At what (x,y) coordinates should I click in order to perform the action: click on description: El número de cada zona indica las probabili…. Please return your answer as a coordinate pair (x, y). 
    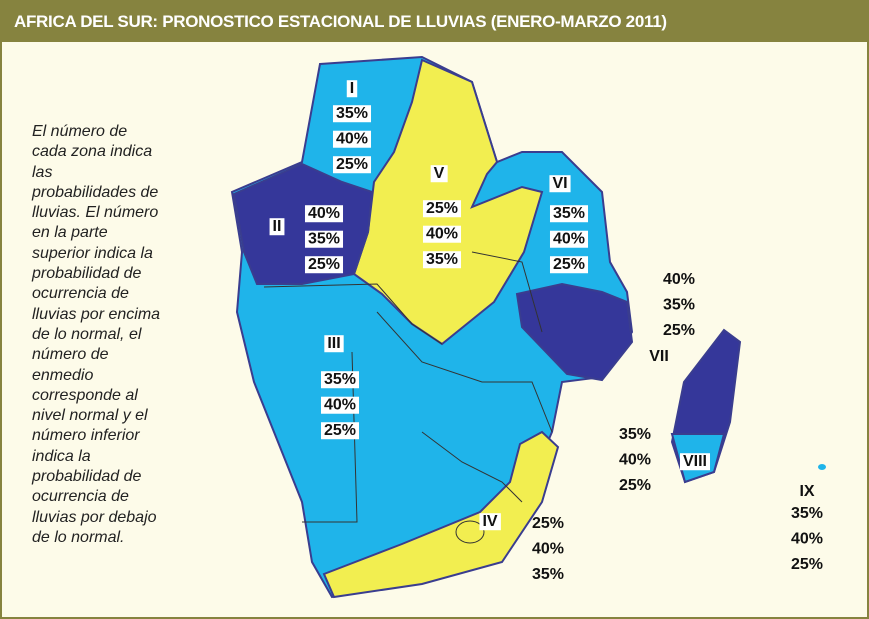
    Looking at the image, I should click on (96, 335).